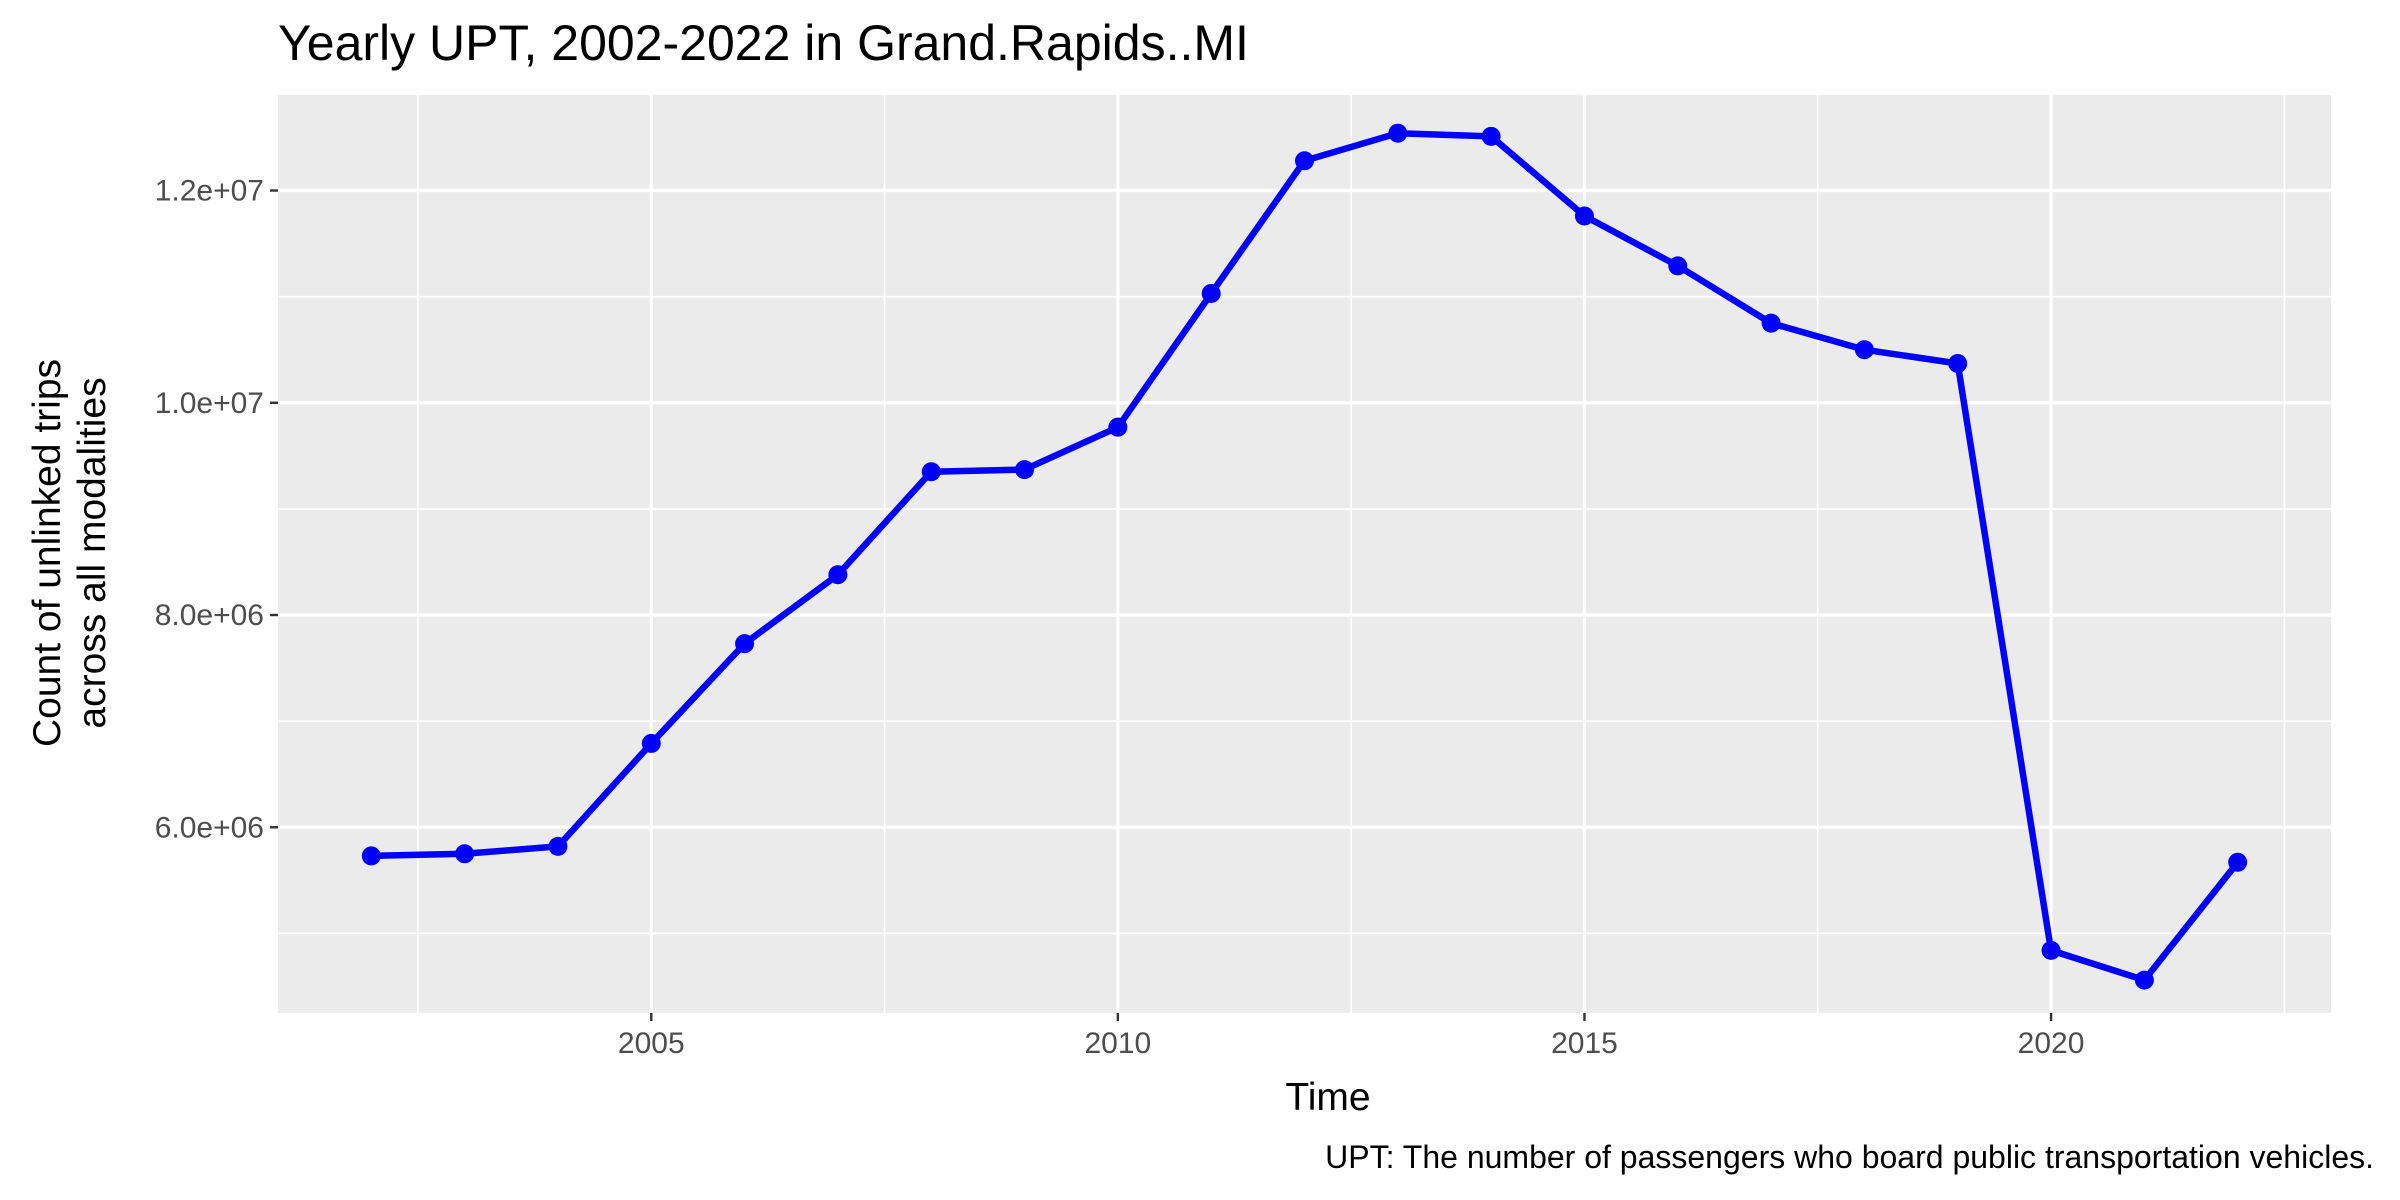  I want to click on x-axis-title: Time, so click(1327, 1097).